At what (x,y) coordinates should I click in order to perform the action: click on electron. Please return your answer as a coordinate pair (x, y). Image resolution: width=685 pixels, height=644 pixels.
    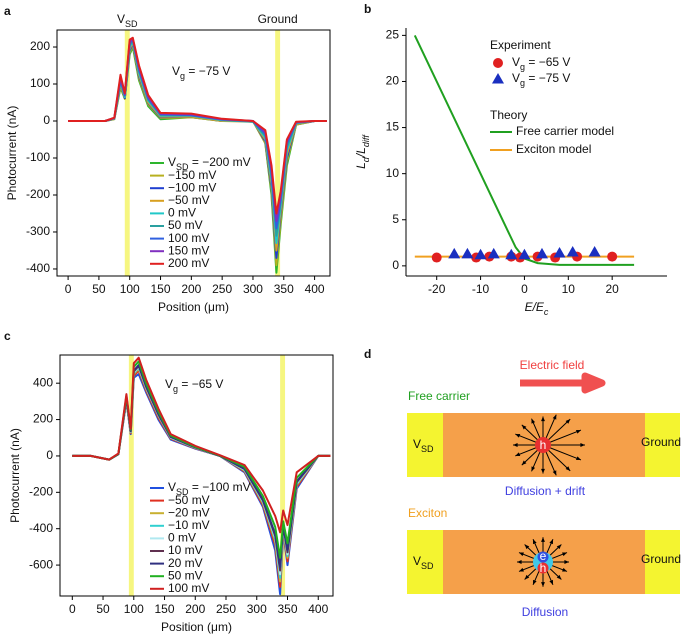
    Looking at the image, I should click on (543, 557).